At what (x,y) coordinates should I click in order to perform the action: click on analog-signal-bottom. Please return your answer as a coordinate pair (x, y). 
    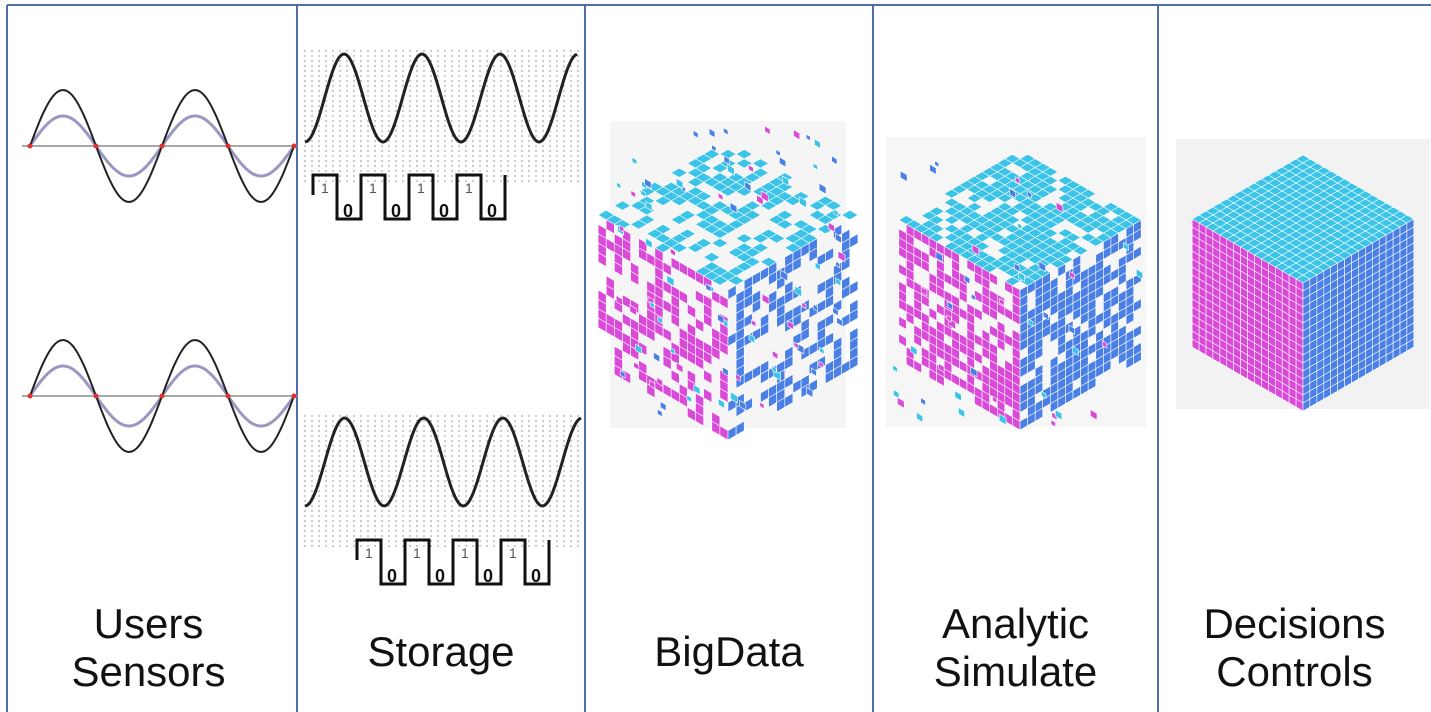
    Looking at the image, I should click on (159, 396).